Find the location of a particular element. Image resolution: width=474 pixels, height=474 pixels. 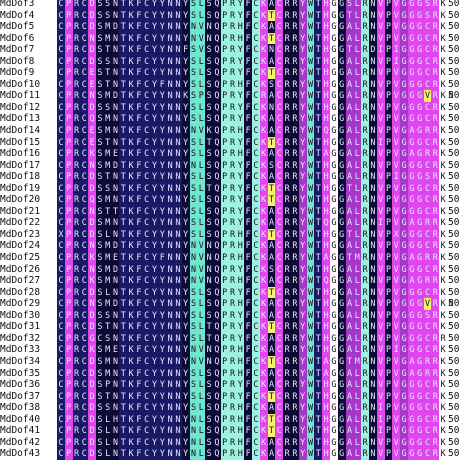

residue: F is located at coordinates (162, 258).